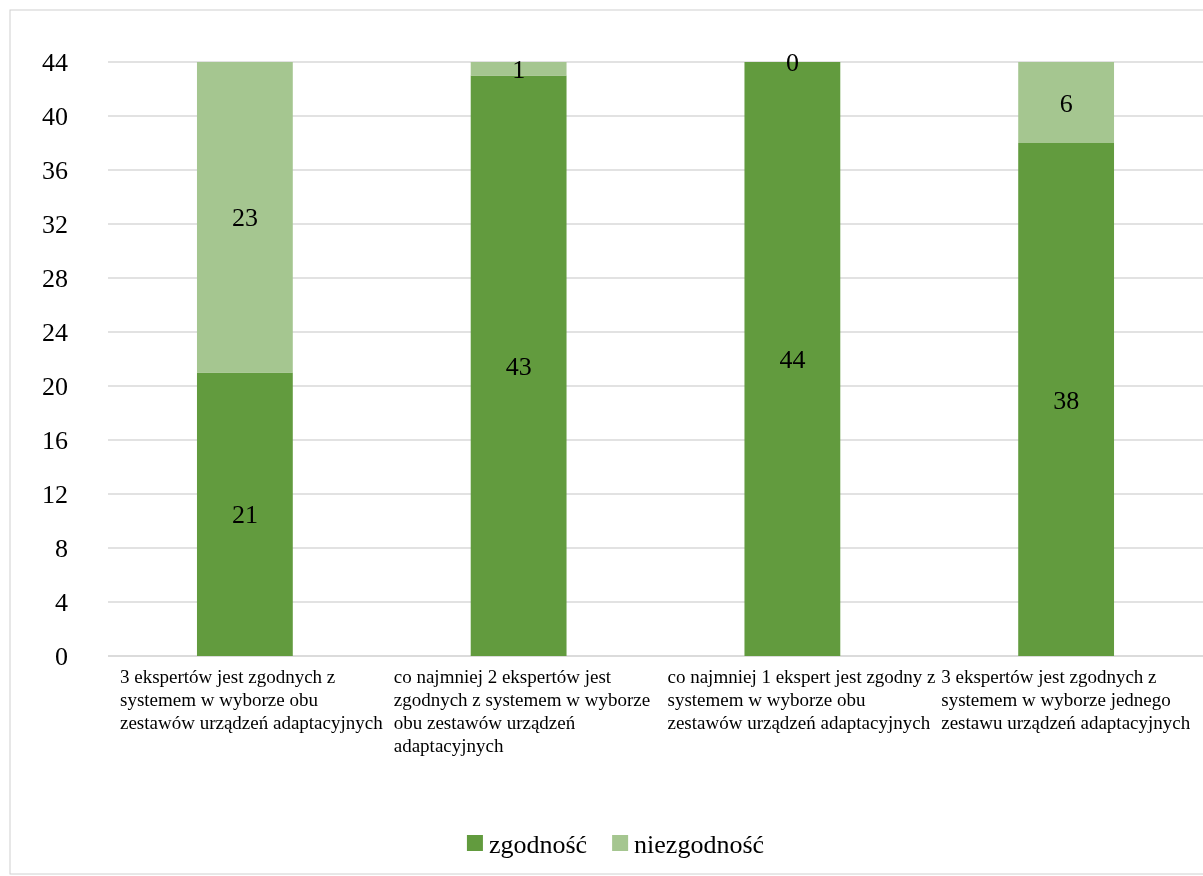  What do you see at coordinates (55, 171) in the screenshot?
I see `y-tick-label: 36` at bounding box center [55, 171].